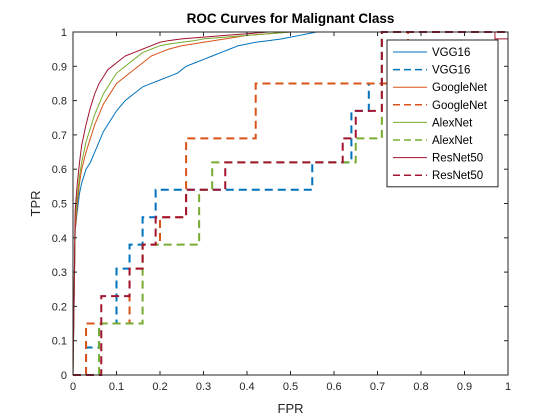 Image resolution: width=560 pixels, height=420 pixels. What do you see at coordinates (64, 376) in the screenshot?
I see `y-tick-label: 0` at bounding box center [64, 376].